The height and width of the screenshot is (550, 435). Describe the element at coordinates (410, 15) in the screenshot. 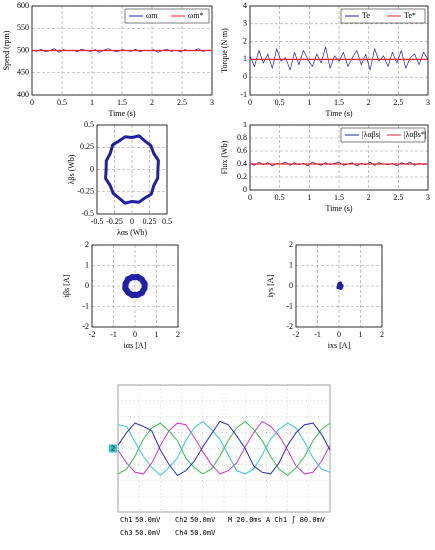

I see `legend-label: Te*` at that location.